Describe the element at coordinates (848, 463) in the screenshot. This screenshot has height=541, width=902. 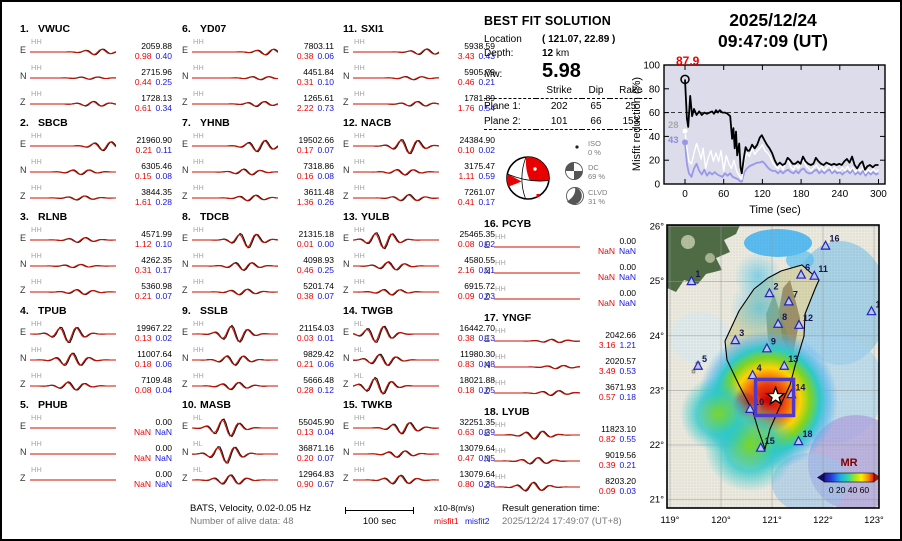
I see `mr-legend-title: MR` at that location.